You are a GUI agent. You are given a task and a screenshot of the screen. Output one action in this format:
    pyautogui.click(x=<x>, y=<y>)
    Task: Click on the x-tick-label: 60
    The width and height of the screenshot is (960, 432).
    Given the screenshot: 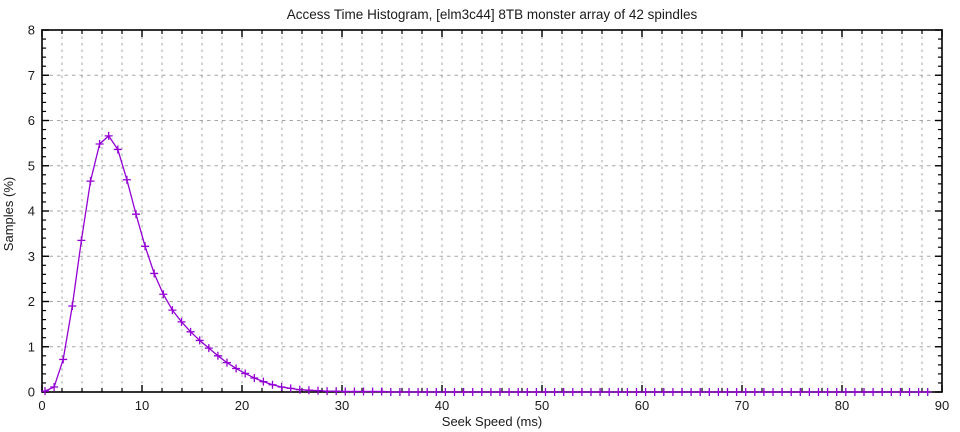 What is the action you would take?
    pyautogui.click(x=642, y=405)
    